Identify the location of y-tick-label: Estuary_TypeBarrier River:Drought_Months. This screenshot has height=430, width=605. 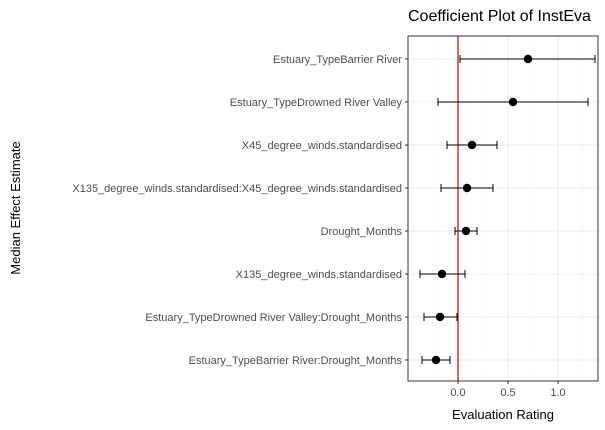
(296, 361).